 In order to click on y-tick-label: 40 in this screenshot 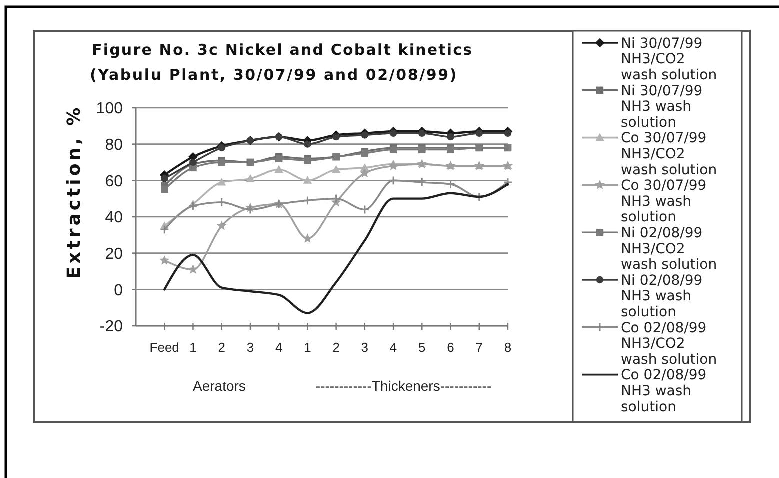, I will do `click(114, 218)`.